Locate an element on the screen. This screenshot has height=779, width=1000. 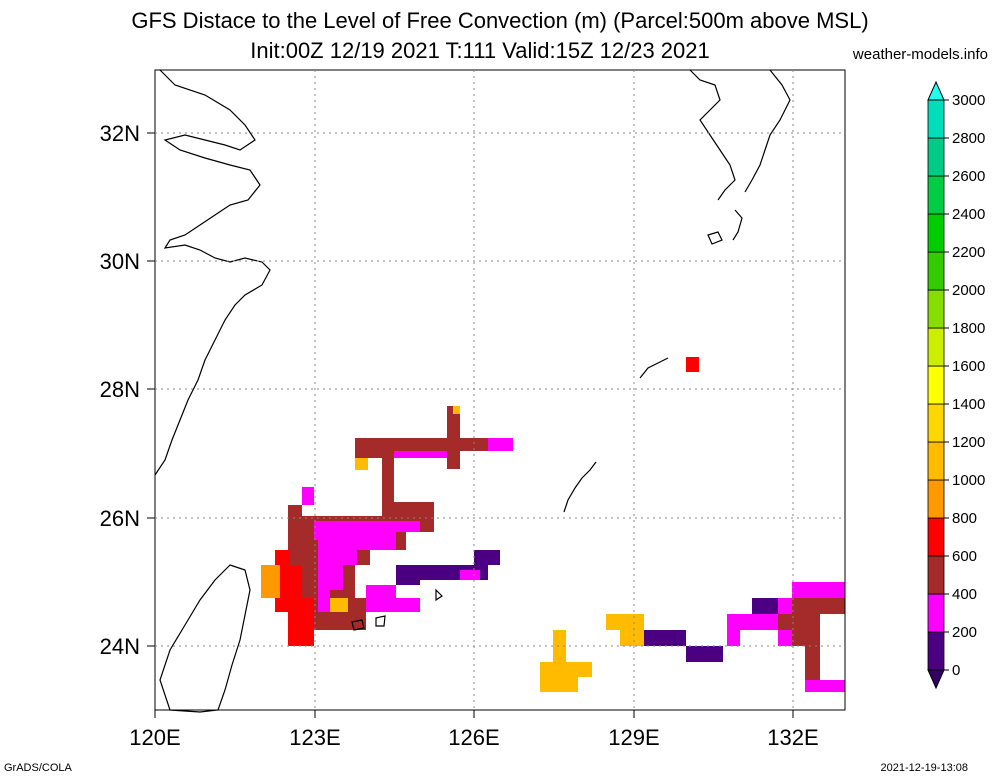
china-coast is located at coordinates (212, 272).